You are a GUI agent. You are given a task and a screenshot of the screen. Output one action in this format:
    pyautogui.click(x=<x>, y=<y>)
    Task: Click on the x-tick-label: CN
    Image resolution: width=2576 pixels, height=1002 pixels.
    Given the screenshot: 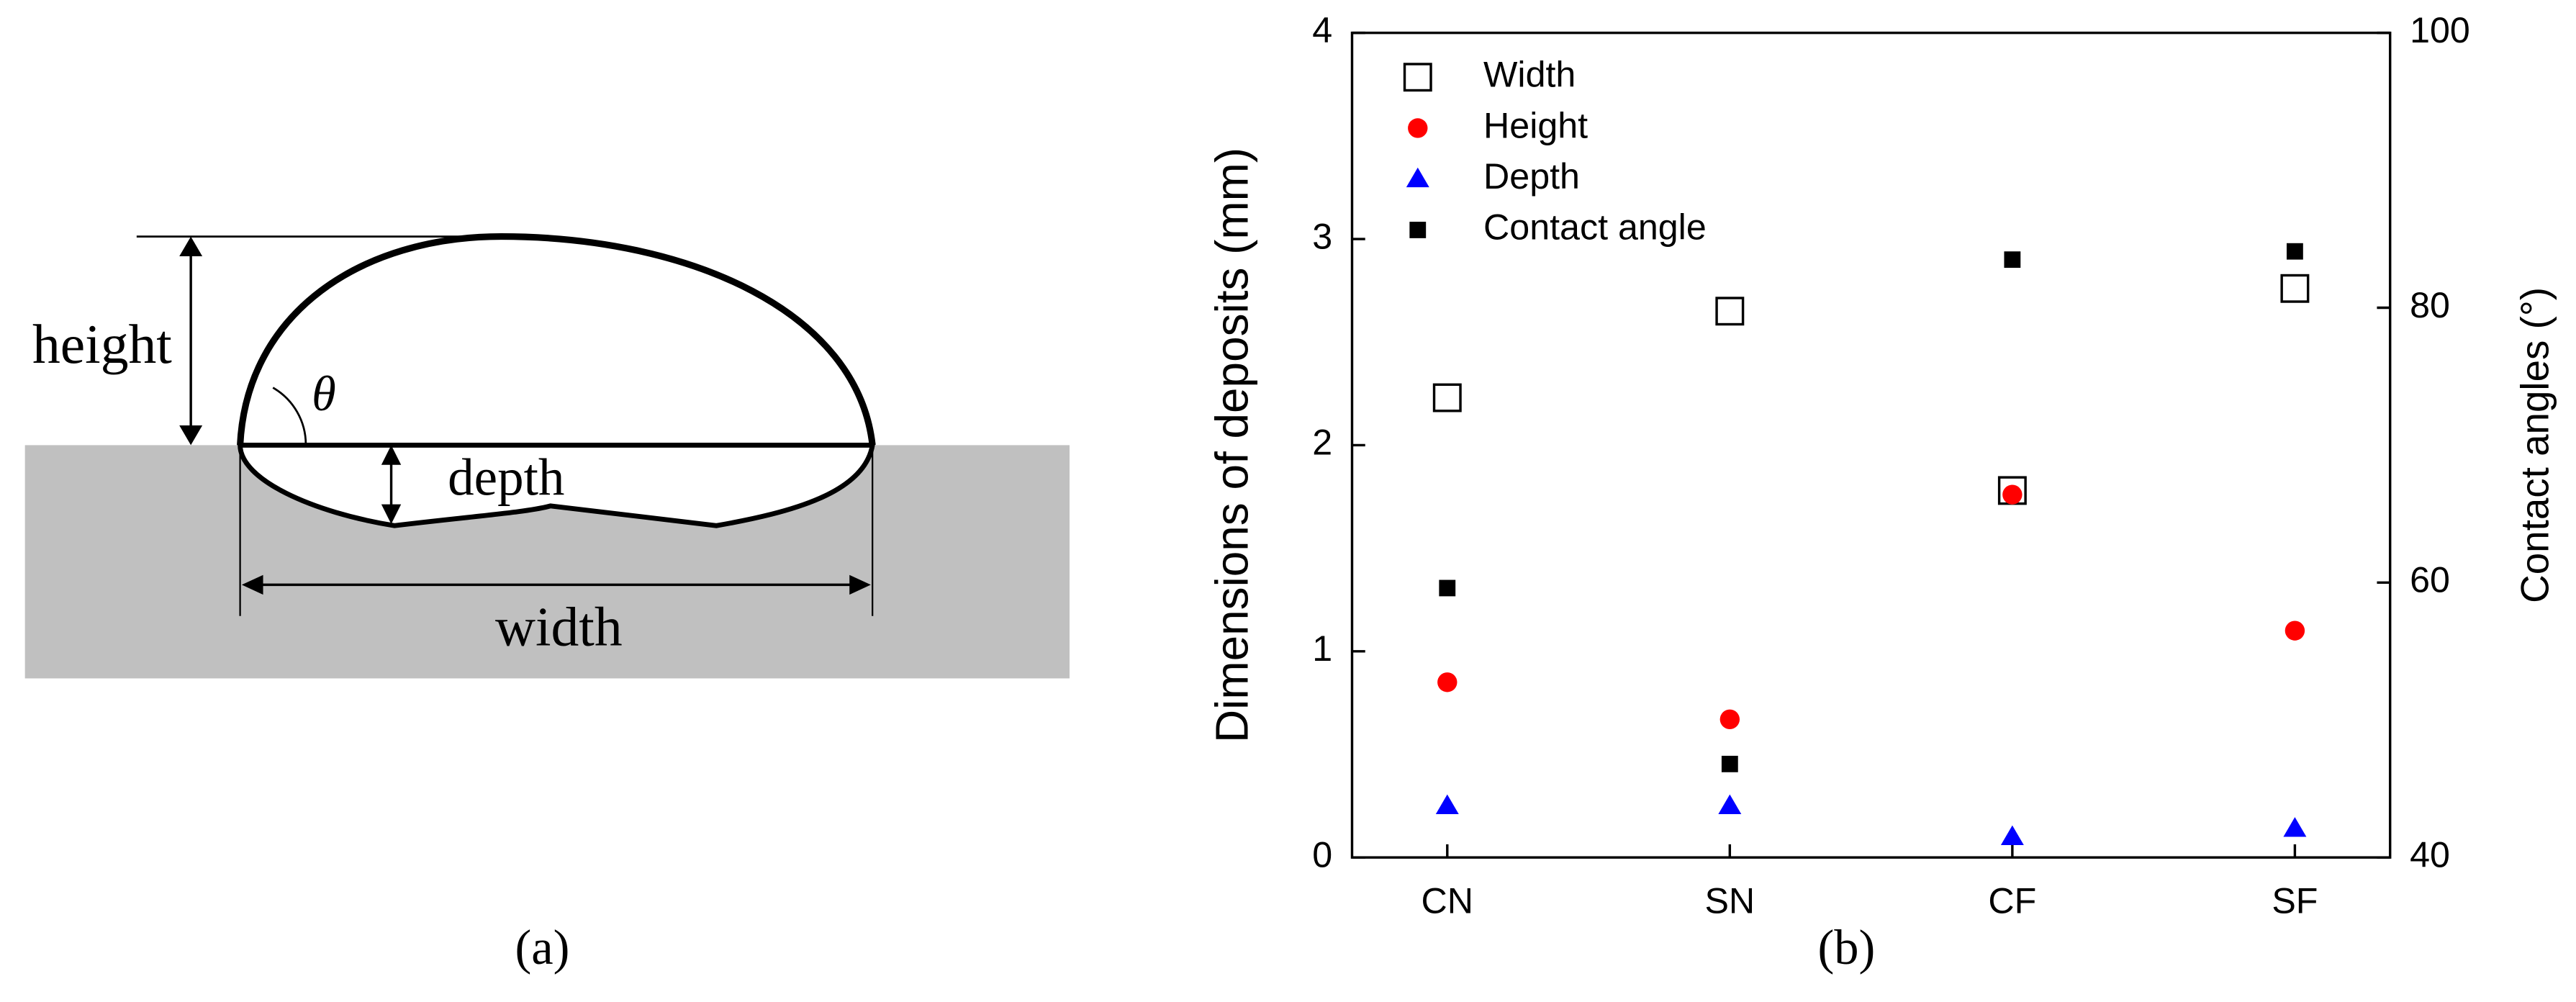 What is the action you would take?
    pyautogui.click(x=1448, y=900)
    